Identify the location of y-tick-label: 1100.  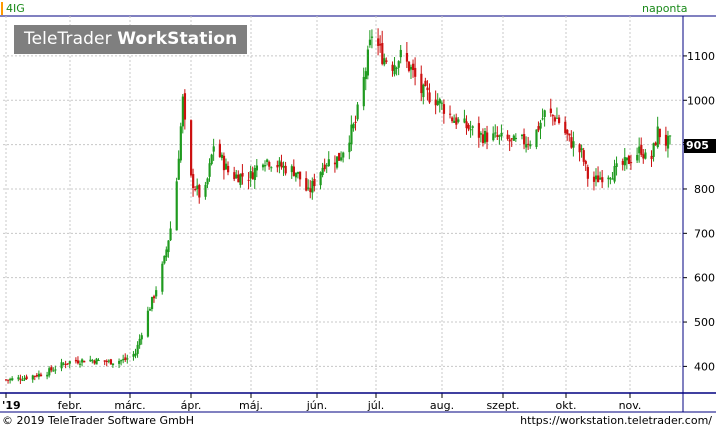
(701, 56).